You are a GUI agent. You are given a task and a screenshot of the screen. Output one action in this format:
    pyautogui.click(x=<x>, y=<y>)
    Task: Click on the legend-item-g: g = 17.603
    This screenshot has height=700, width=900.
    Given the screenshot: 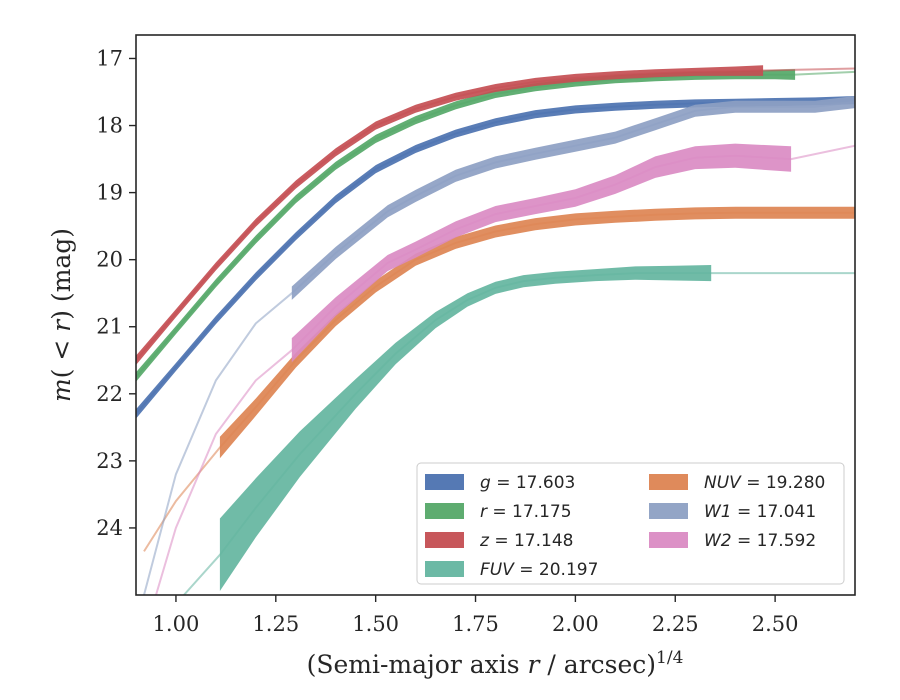 What is the action you would take?
    pyautogui.click(x=500, y=483)
    